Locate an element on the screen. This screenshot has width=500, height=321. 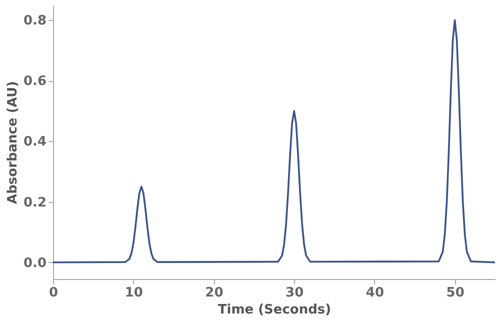
y-tick-label: 0.6 is located at coordinates (34, 82).